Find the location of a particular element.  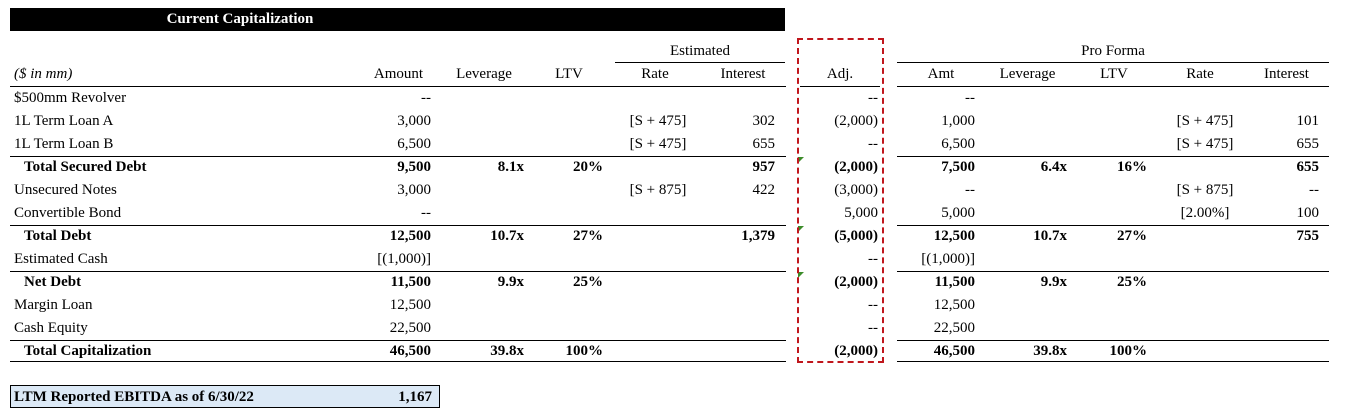

row-label: $500mm Revolver is located at coordinates (70, 98).